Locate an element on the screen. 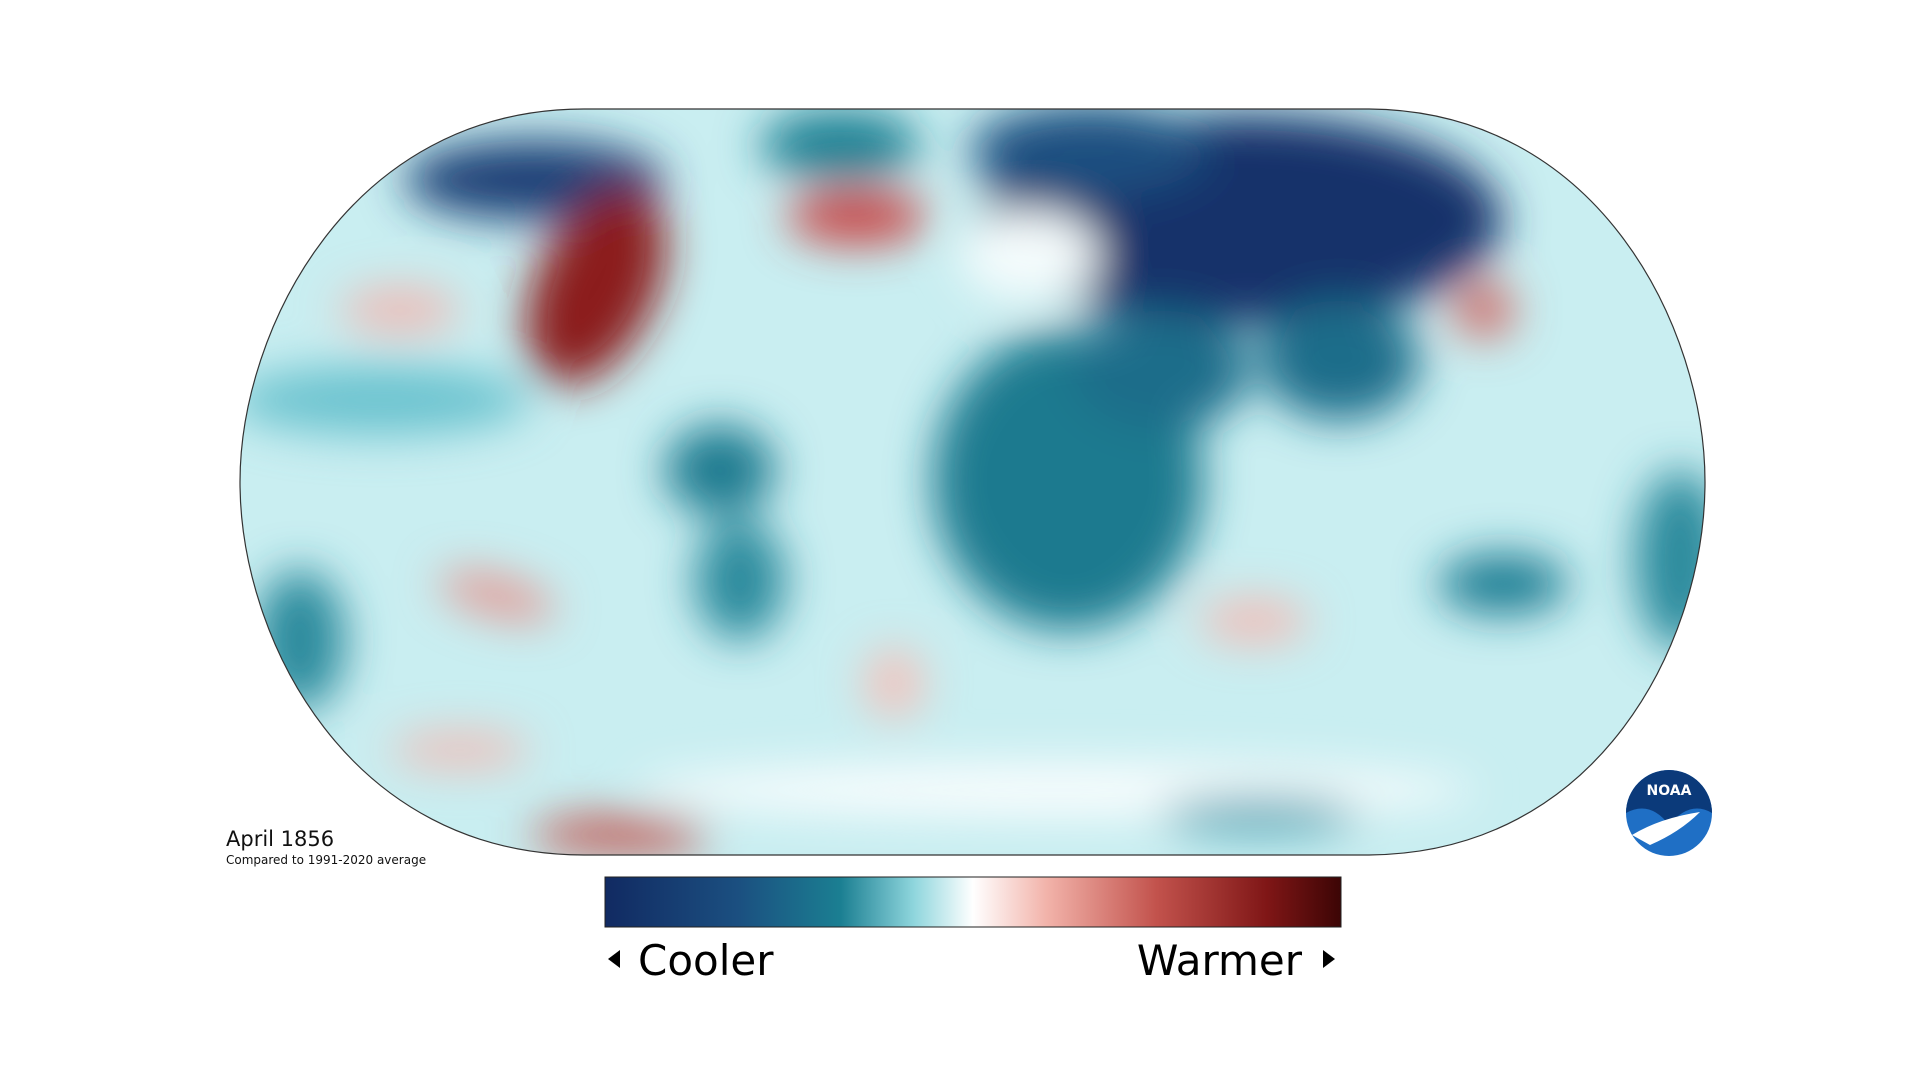 This screenshot has height=1080, width=1920. logo-text: NOAA is located at coordinates (1669, 791).